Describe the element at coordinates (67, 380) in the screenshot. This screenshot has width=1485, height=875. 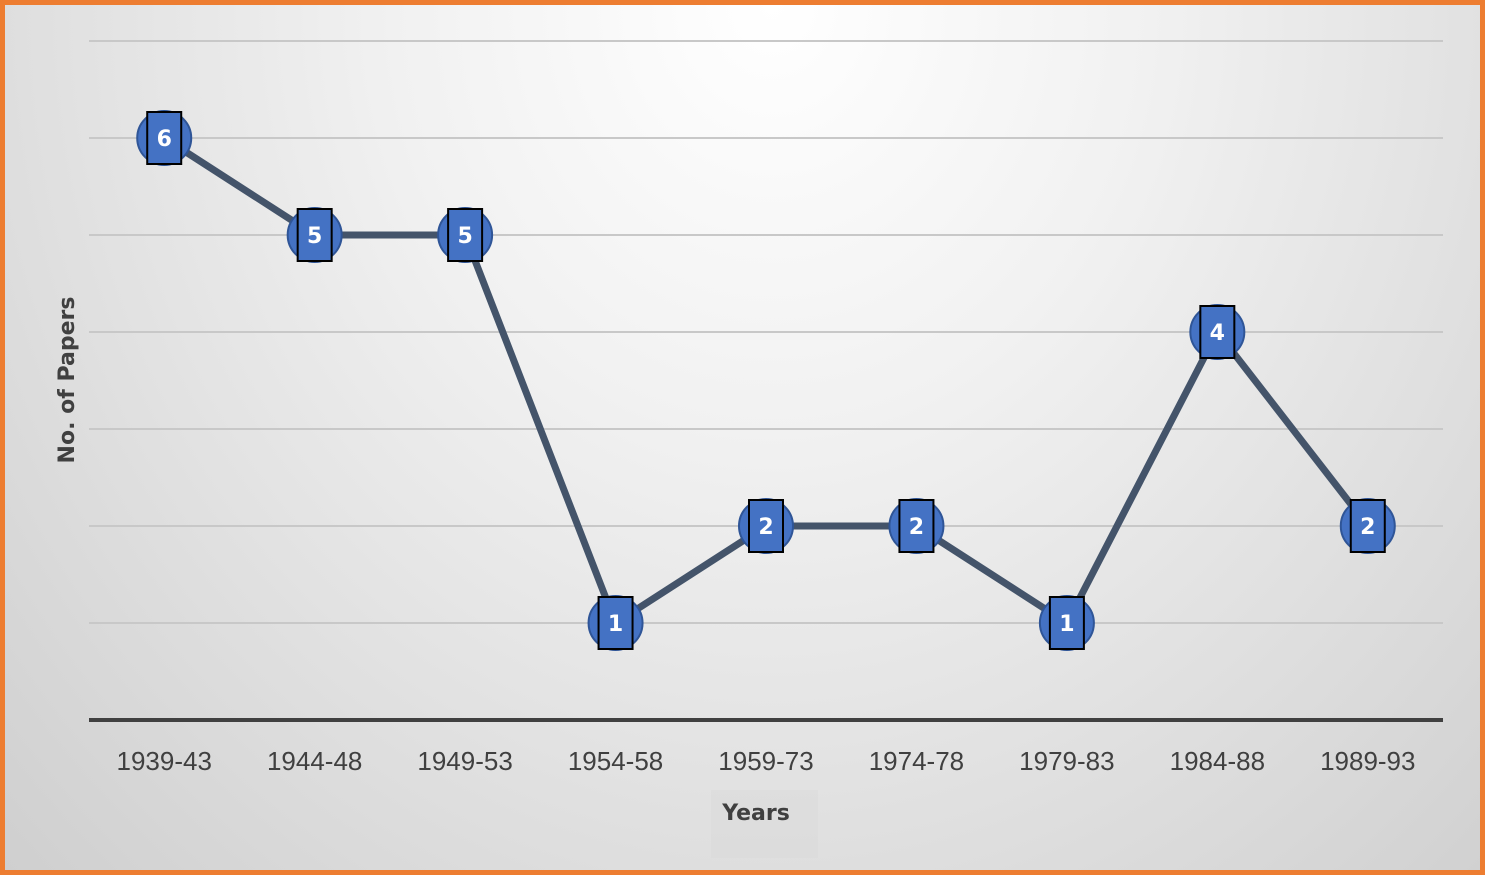
I see `y-axis-title: No. of Papers` at that location.